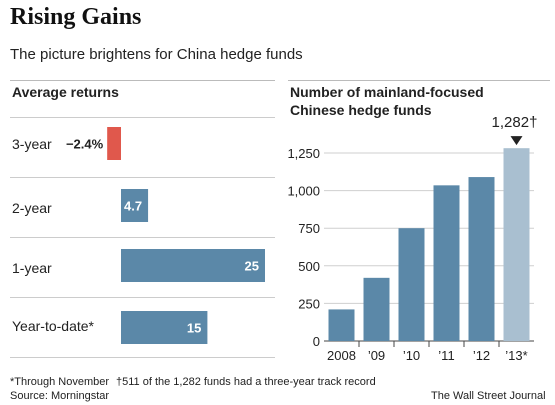  I want to click on returns-label-3-year: 3-year, so click(32, 144).